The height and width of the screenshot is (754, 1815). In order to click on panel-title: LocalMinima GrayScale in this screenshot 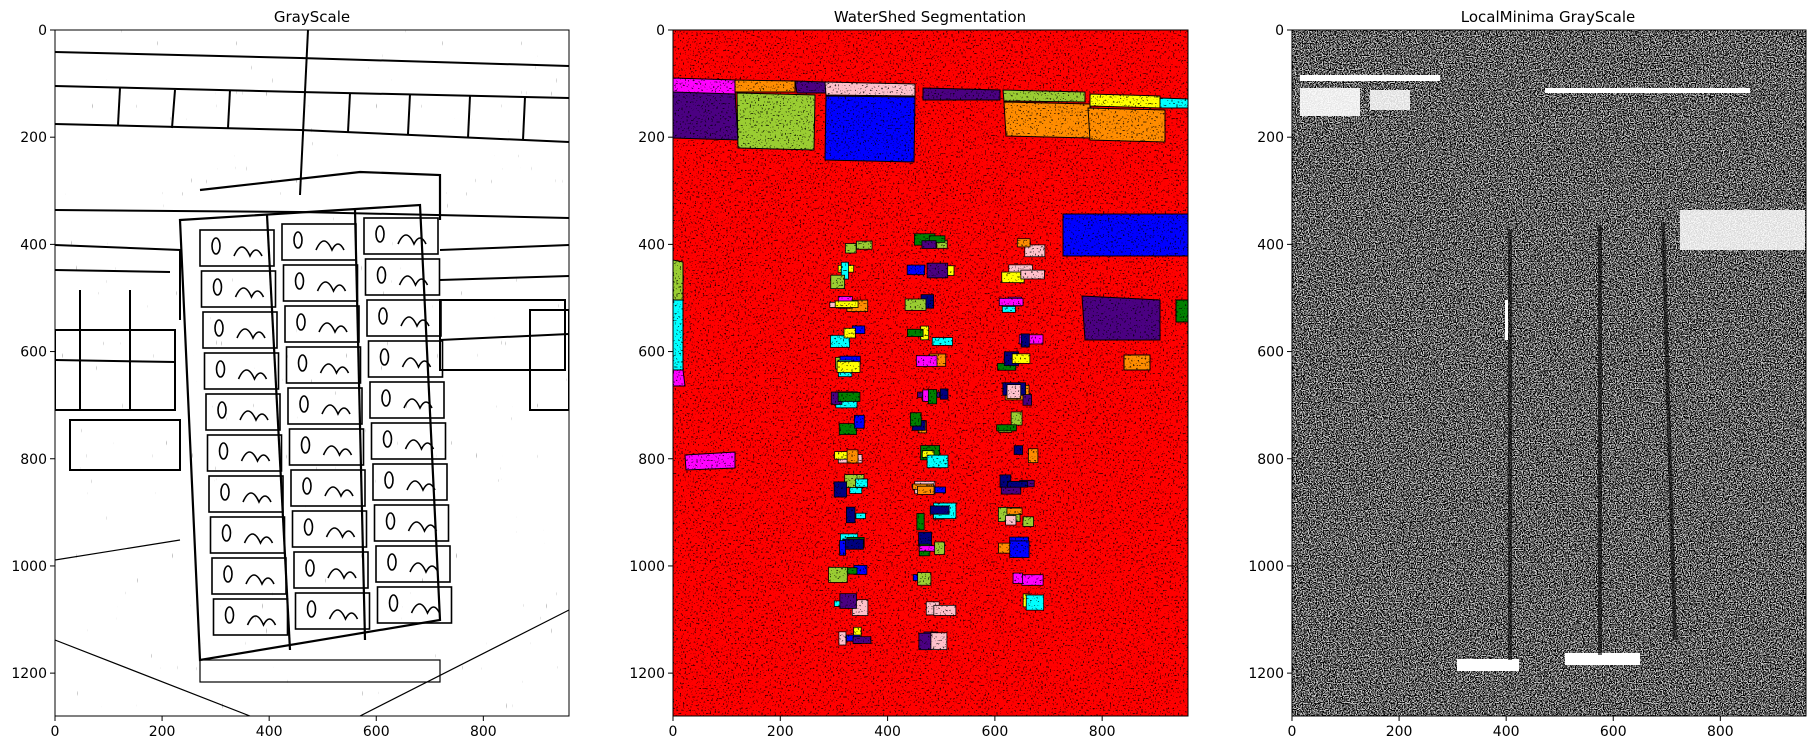, I will do `click(1548, 17)`.